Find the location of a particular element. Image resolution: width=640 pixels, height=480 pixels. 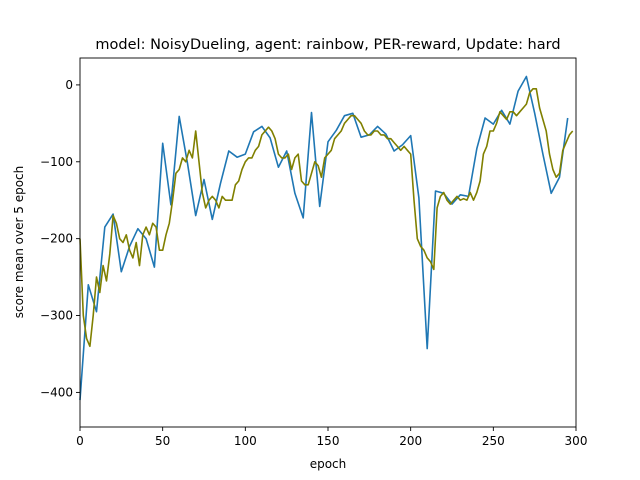

x-tick-label: 50 is located at coordinates (162, 441).